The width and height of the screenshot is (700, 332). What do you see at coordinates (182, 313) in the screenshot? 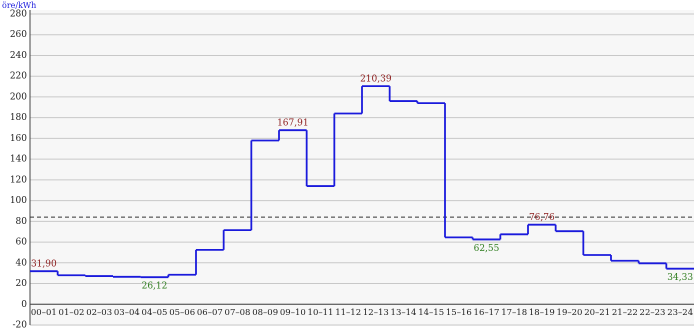
I see `x-tick-label: 05–06` at bounding box center [182, 313].